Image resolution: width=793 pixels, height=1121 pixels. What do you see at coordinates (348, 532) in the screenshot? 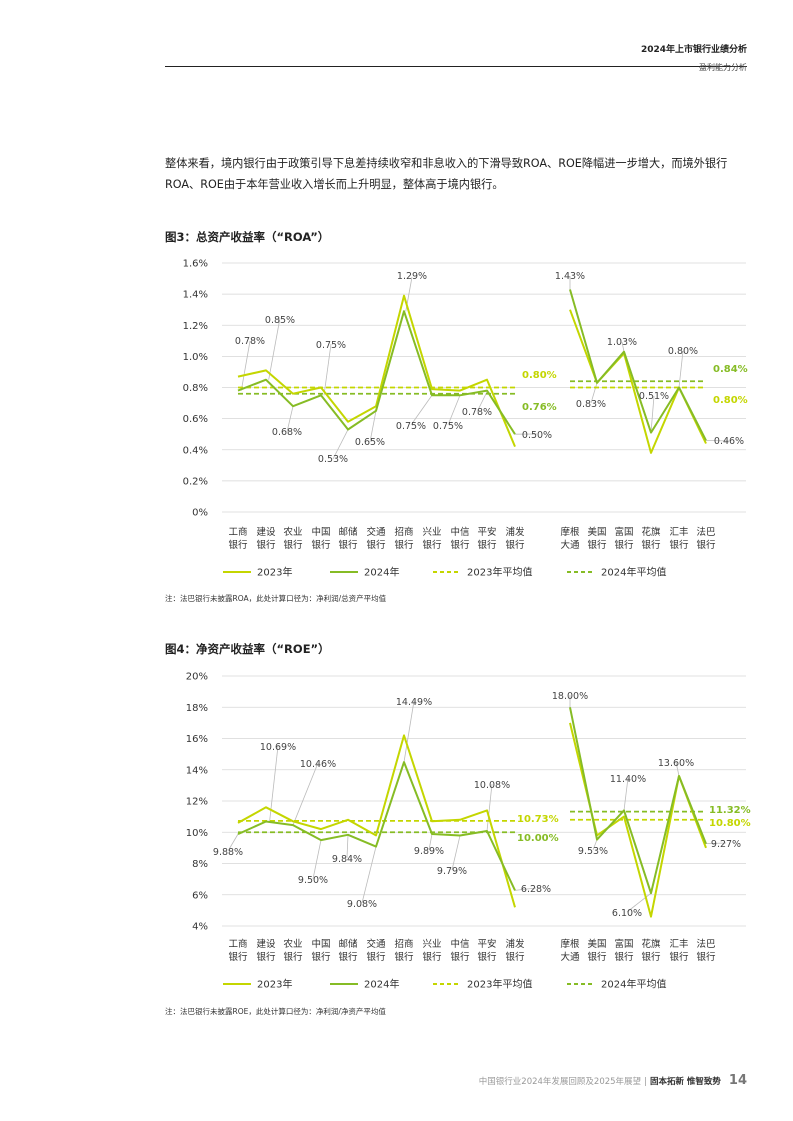
I see `x-tick-label: 邮储` at bounding box center [348, 532].